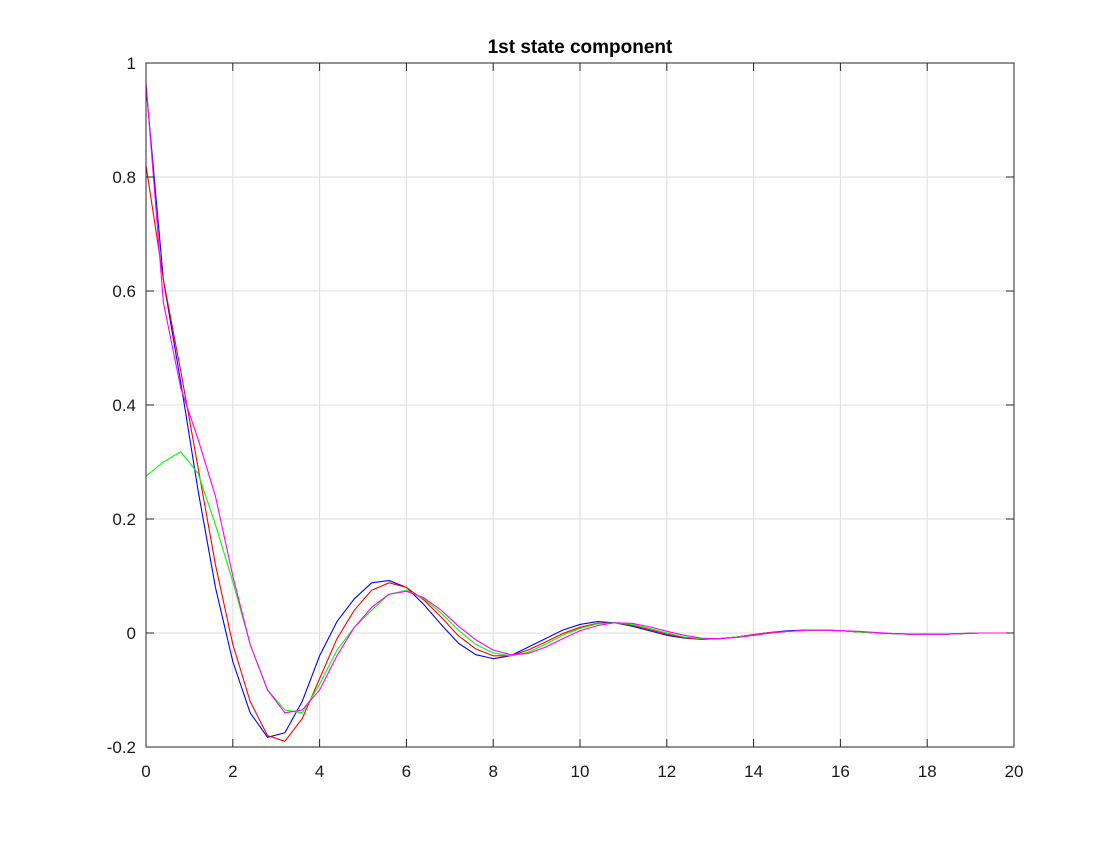  Describe the element at coordinates (406, 771) in the screenshot. I see `x-tick-label: 6` at that location.